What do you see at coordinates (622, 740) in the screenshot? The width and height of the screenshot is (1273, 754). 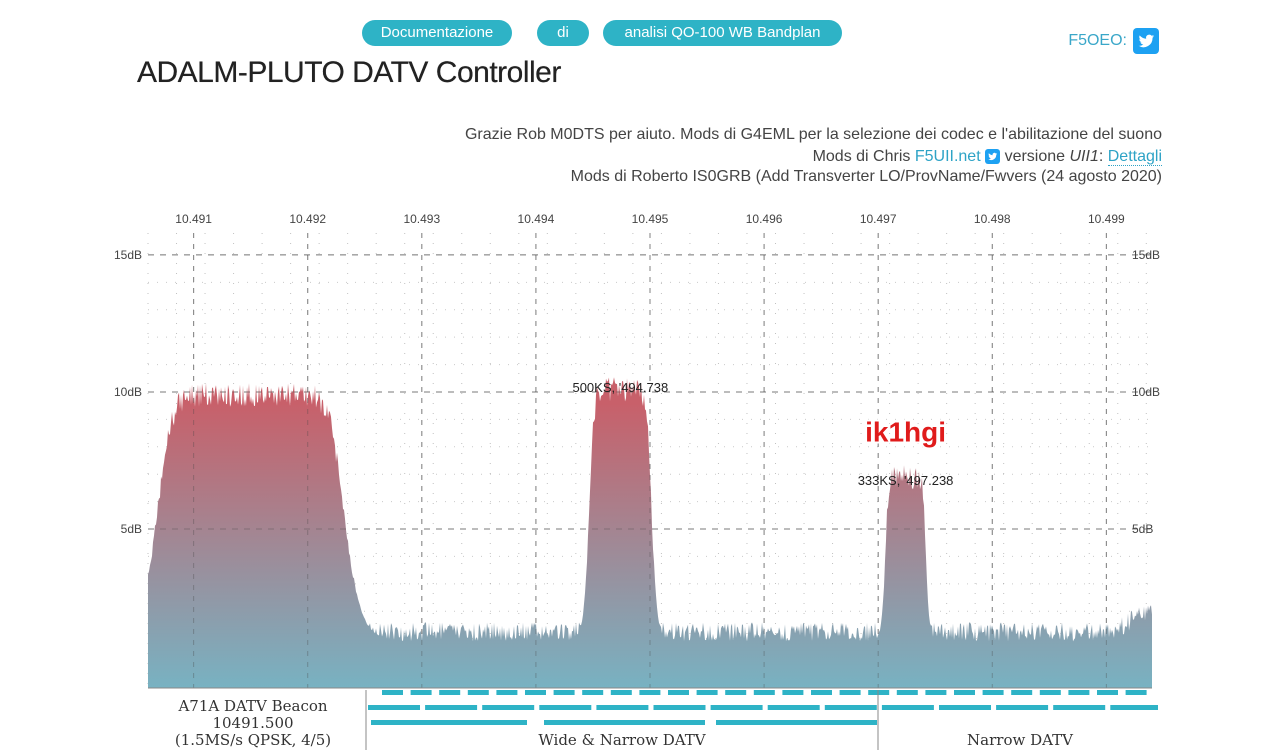 I see `band-wide-narrow-label: Wide & Narrow DATV` at bounding box center [622, 740].